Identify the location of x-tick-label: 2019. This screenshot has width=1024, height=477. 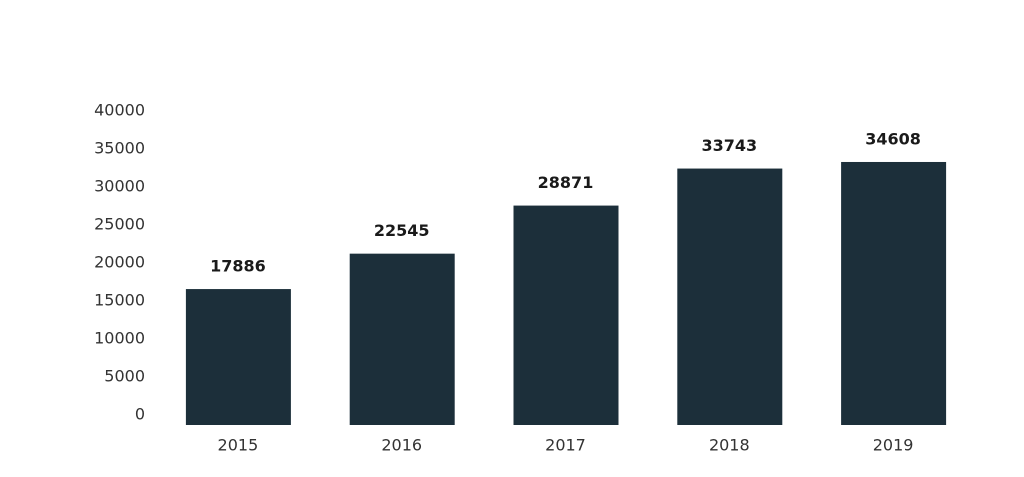
(893, 445).